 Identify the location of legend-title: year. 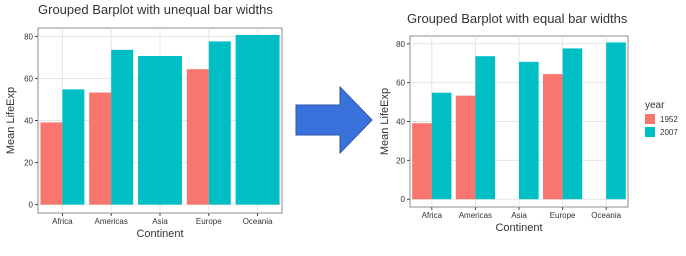
(655, 105).